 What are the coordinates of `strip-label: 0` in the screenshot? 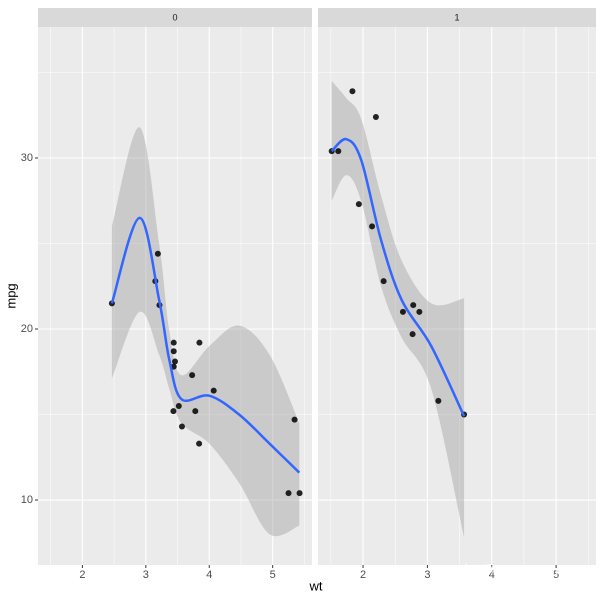 It's located at (174, 17).